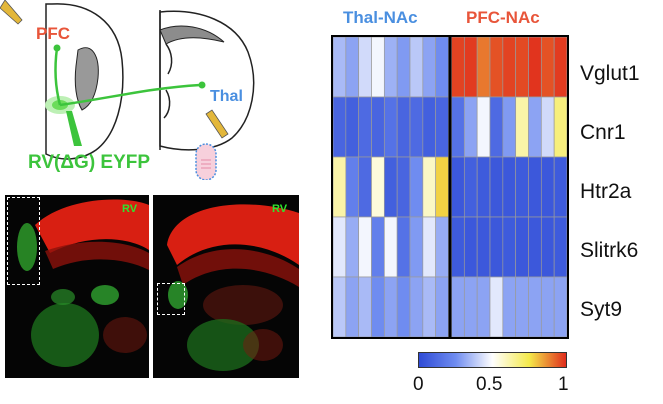 This screenshot has height=404, width=663. What do you see at coordinates (226, 96) in the screenshot?
I see `thal-label: Thal` at bounding box center [226, 96].